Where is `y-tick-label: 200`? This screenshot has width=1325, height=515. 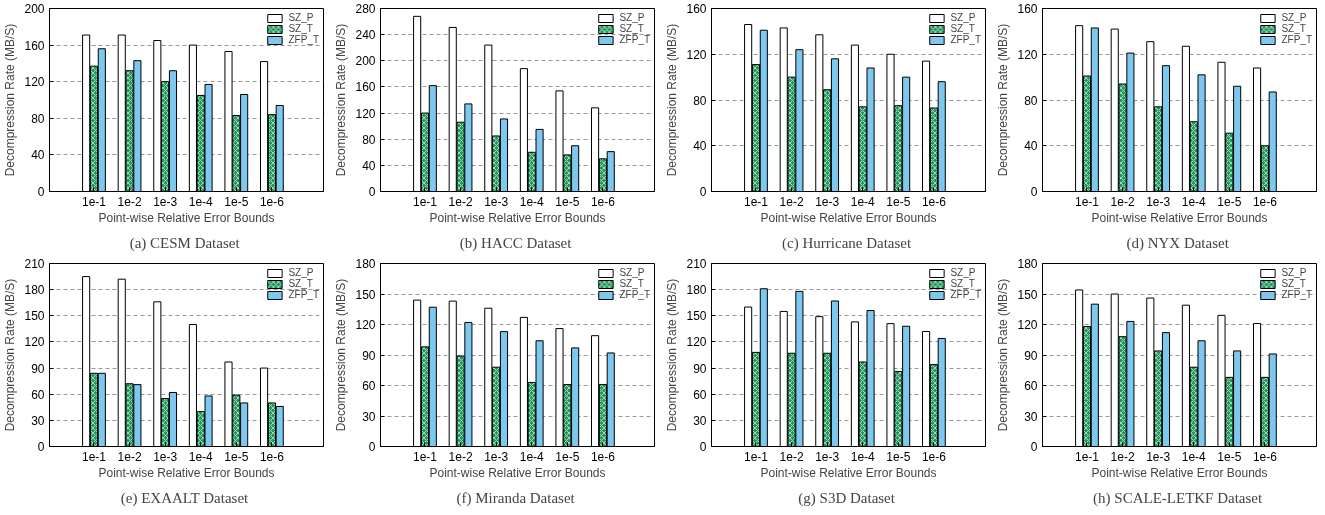 y-tick-label: 200 is located at coordinates (365, 61).